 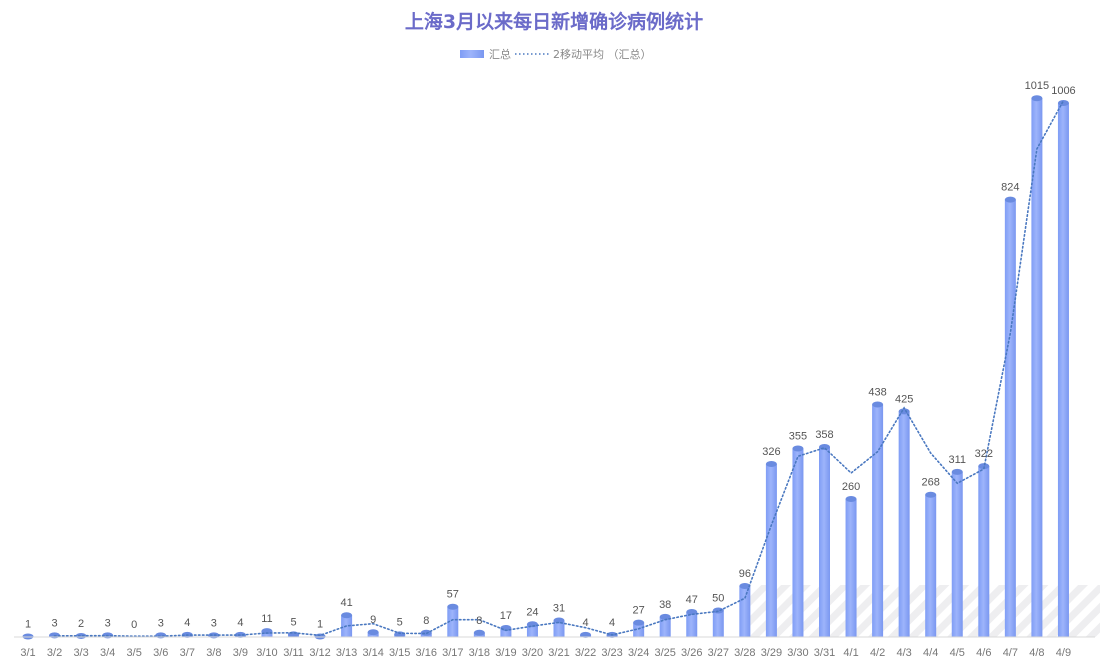 What do you see at coordinates (107, 653) in the screenshot?
I see `x-tick-3-4: 3/4` at bounding box center [107, 653].